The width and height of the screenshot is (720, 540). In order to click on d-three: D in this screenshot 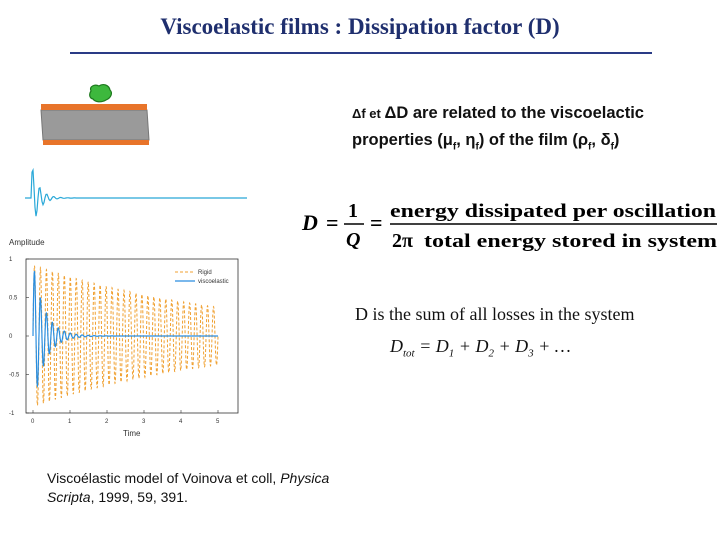, I will do `click(522, 346)`.